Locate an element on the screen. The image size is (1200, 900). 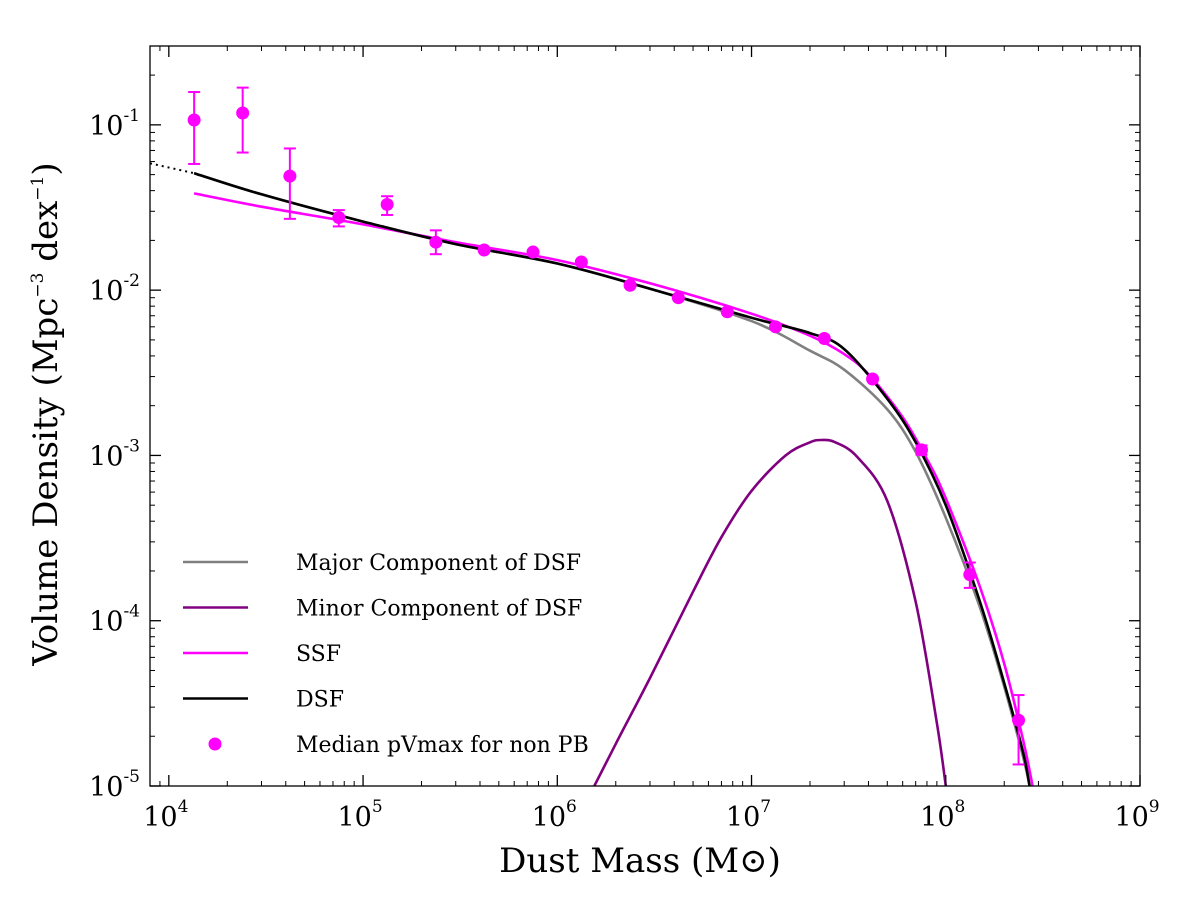
x-tick-label-exp: 7 is located at coordinates (765, 807).